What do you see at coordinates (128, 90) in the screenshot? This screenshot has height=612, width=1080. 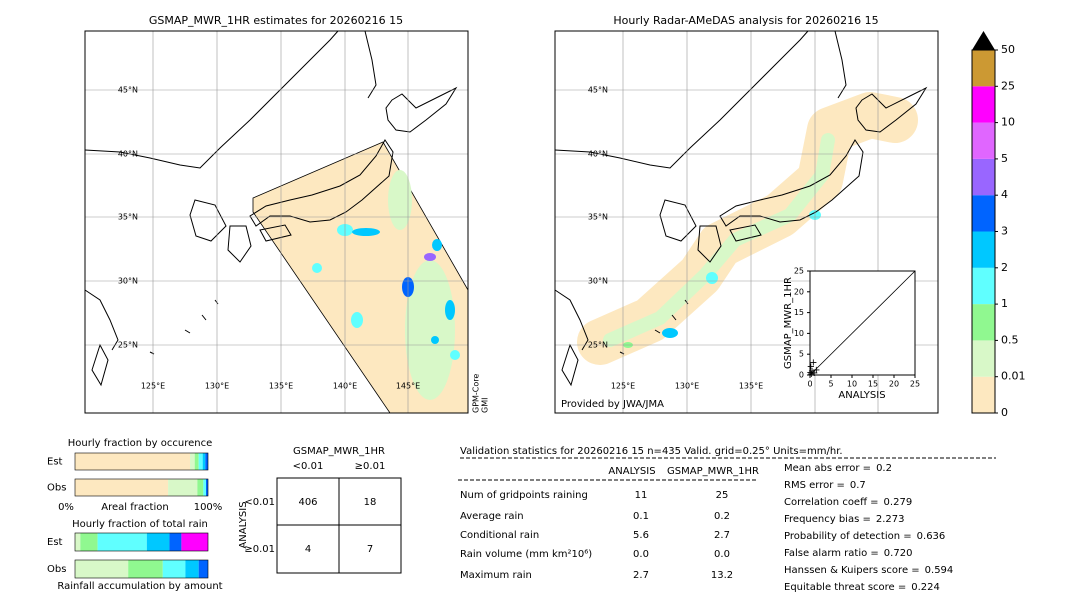 I see `lat-label: 45°N` at bounding box center [128, 90].